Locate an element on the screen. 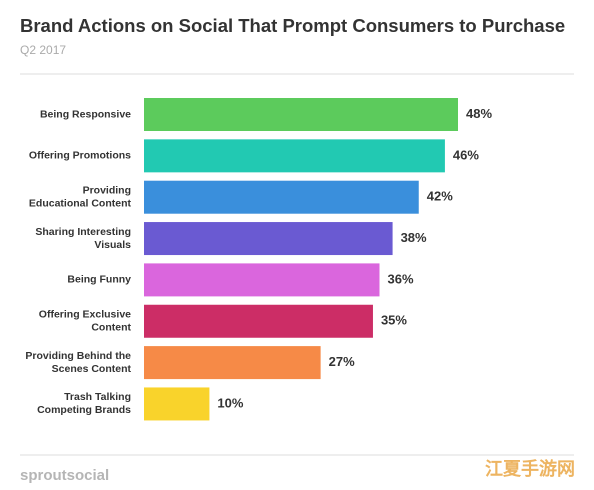 This screenshot has height=490, width=594. value-label: 10% is located at coordinates (230, 402).